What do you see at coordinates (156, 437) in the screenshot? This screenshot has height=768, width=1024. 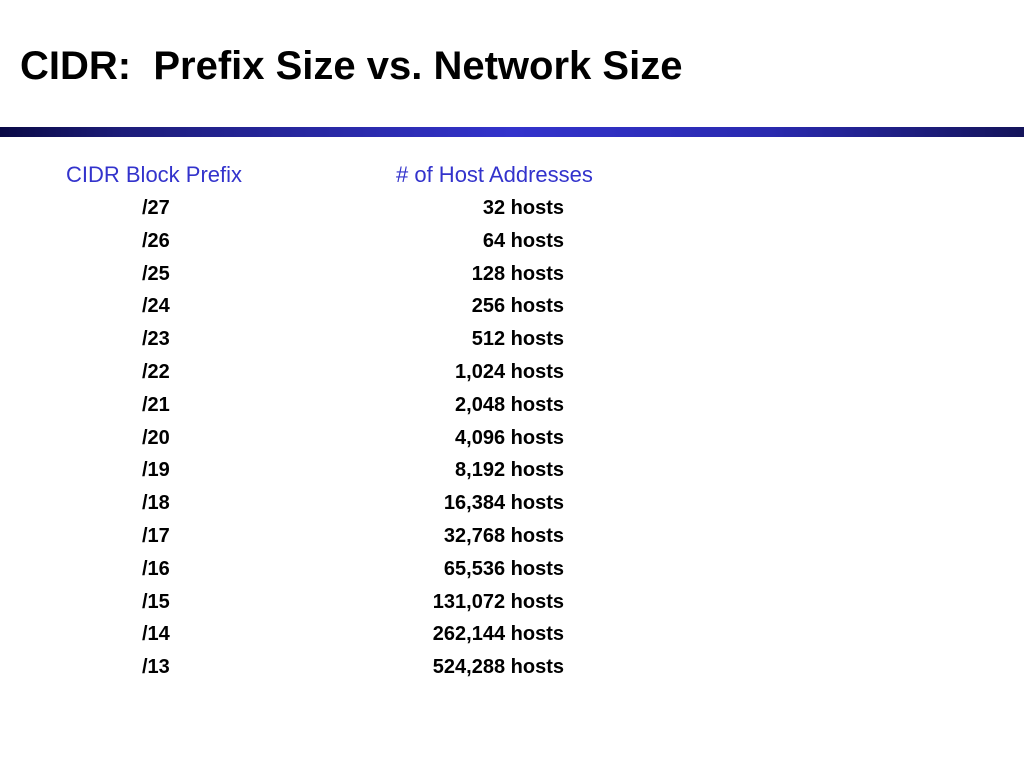 I see `prefix-cell: /20` at bounding box center [156, 437].